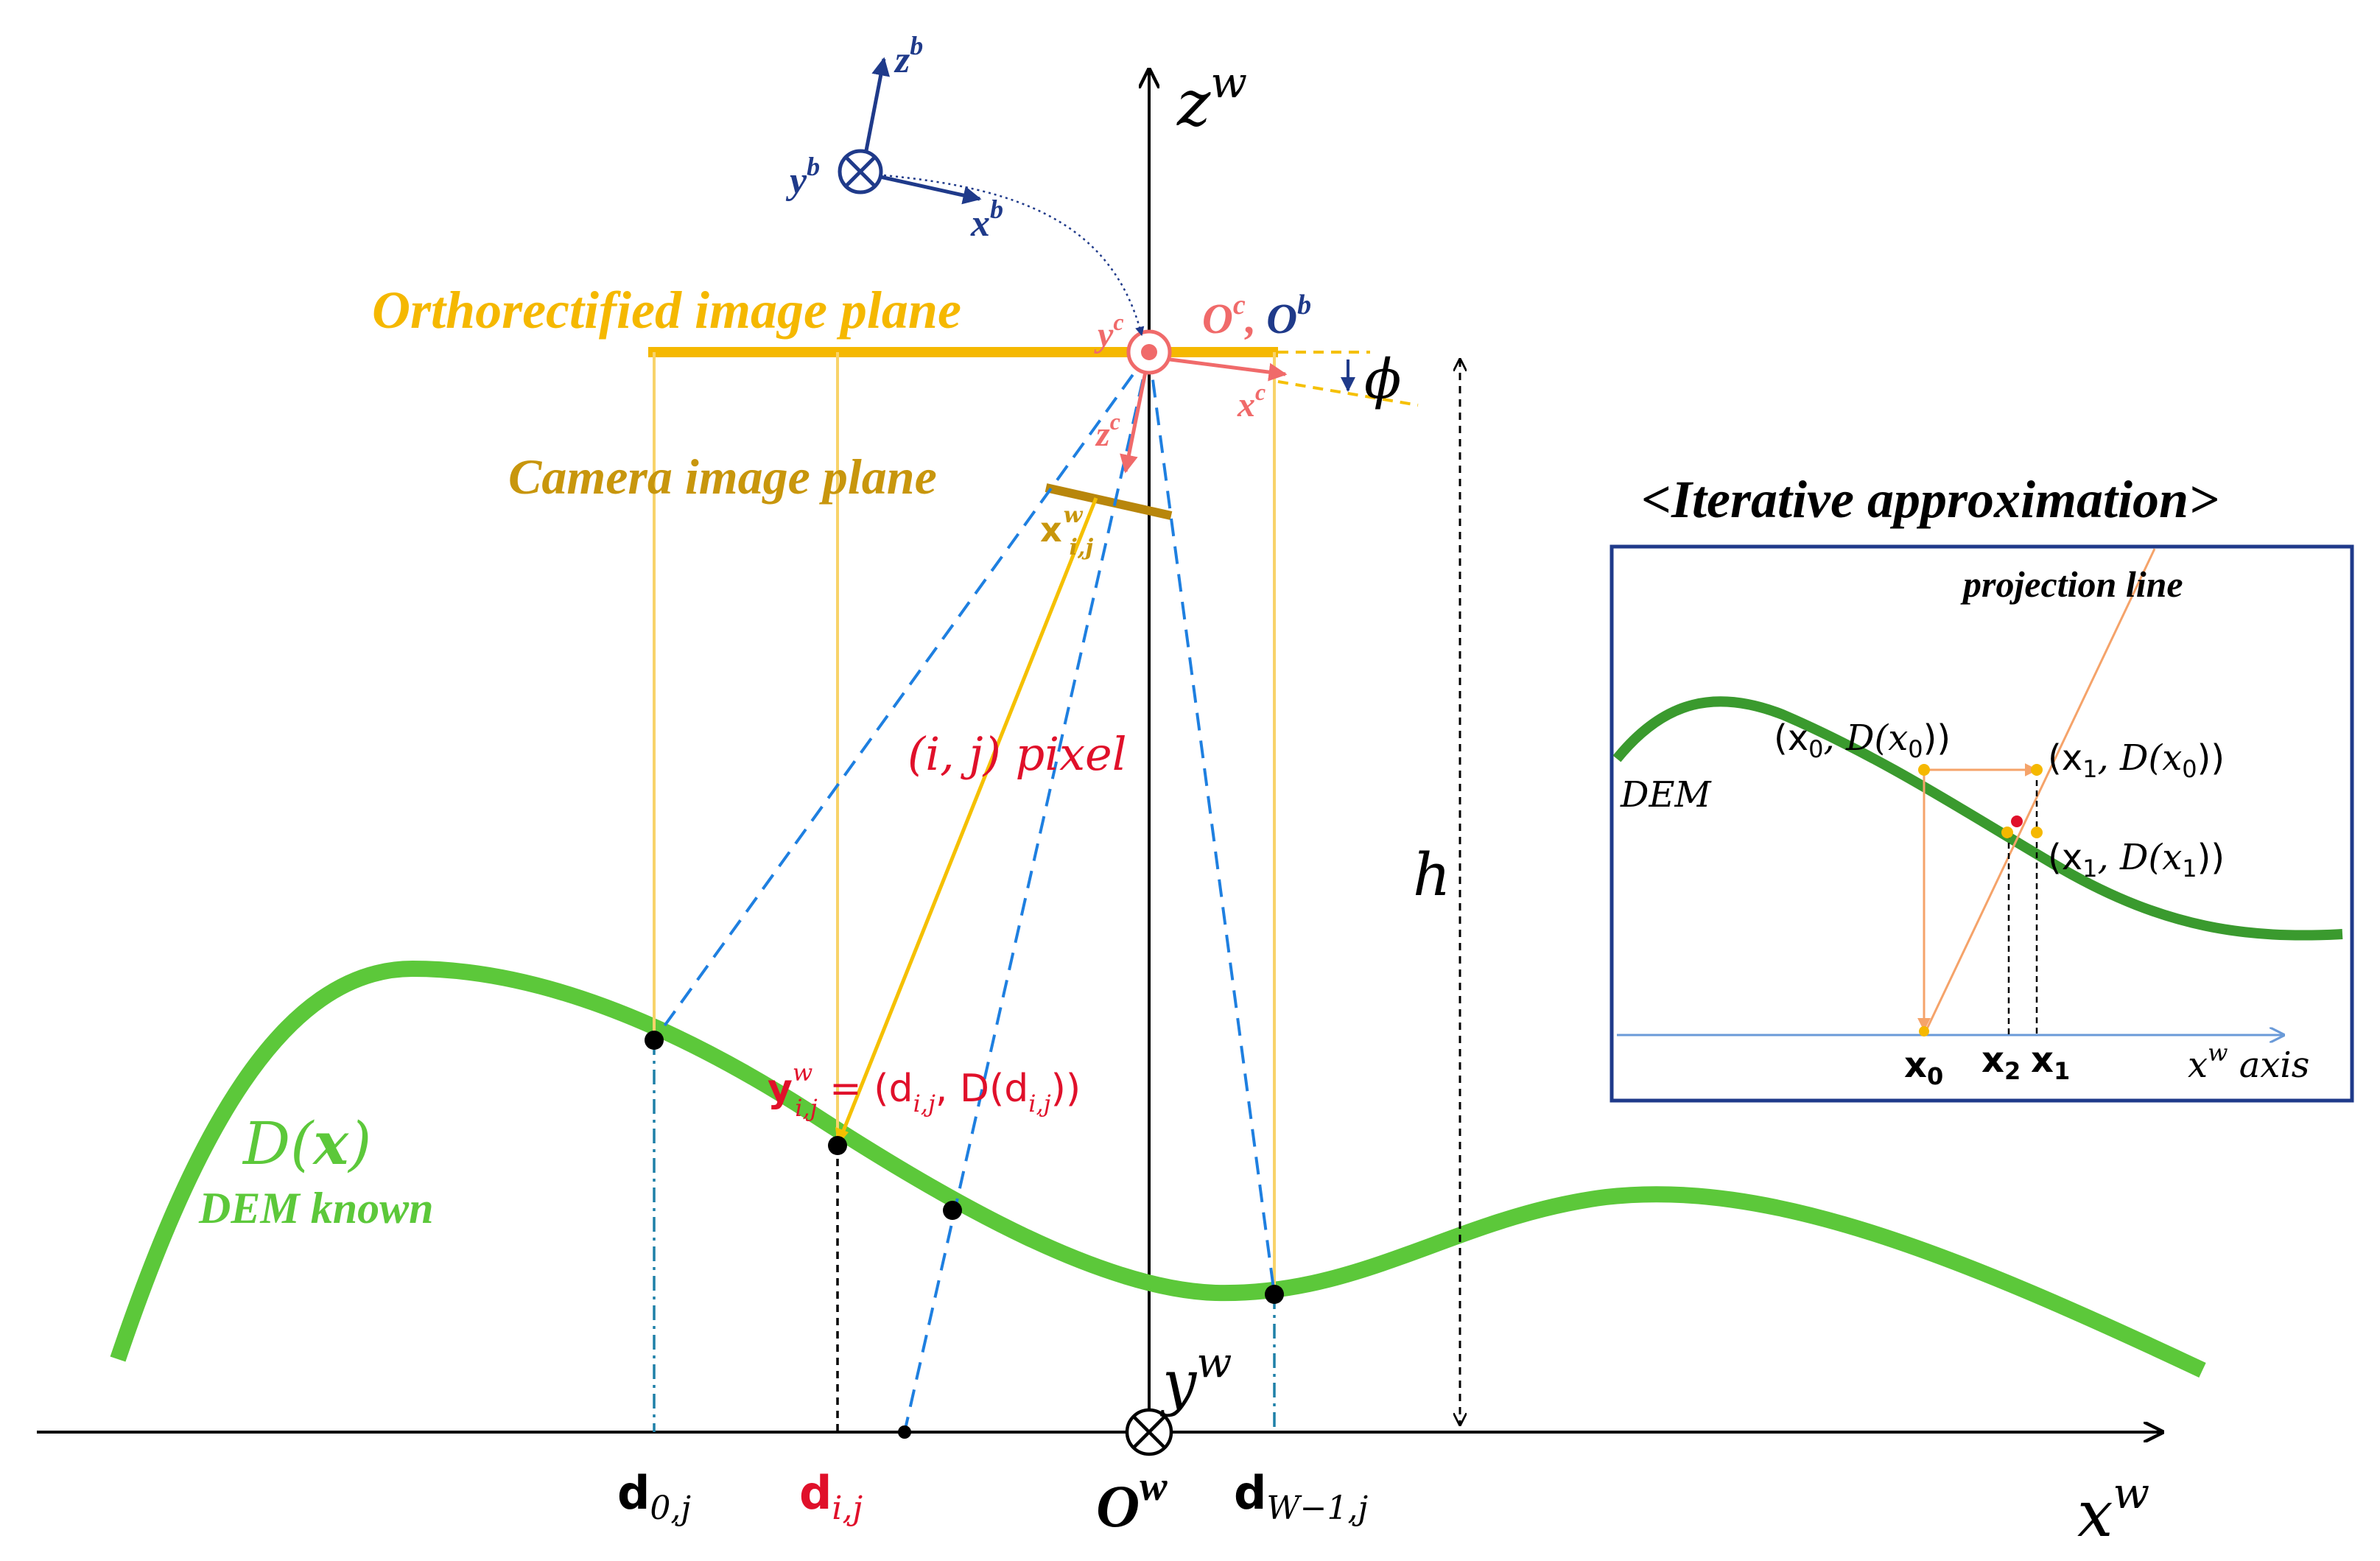  Describe the element at coordinates (1220, 368) in the screenshot. I see `xc-axis-arrow` at that location.